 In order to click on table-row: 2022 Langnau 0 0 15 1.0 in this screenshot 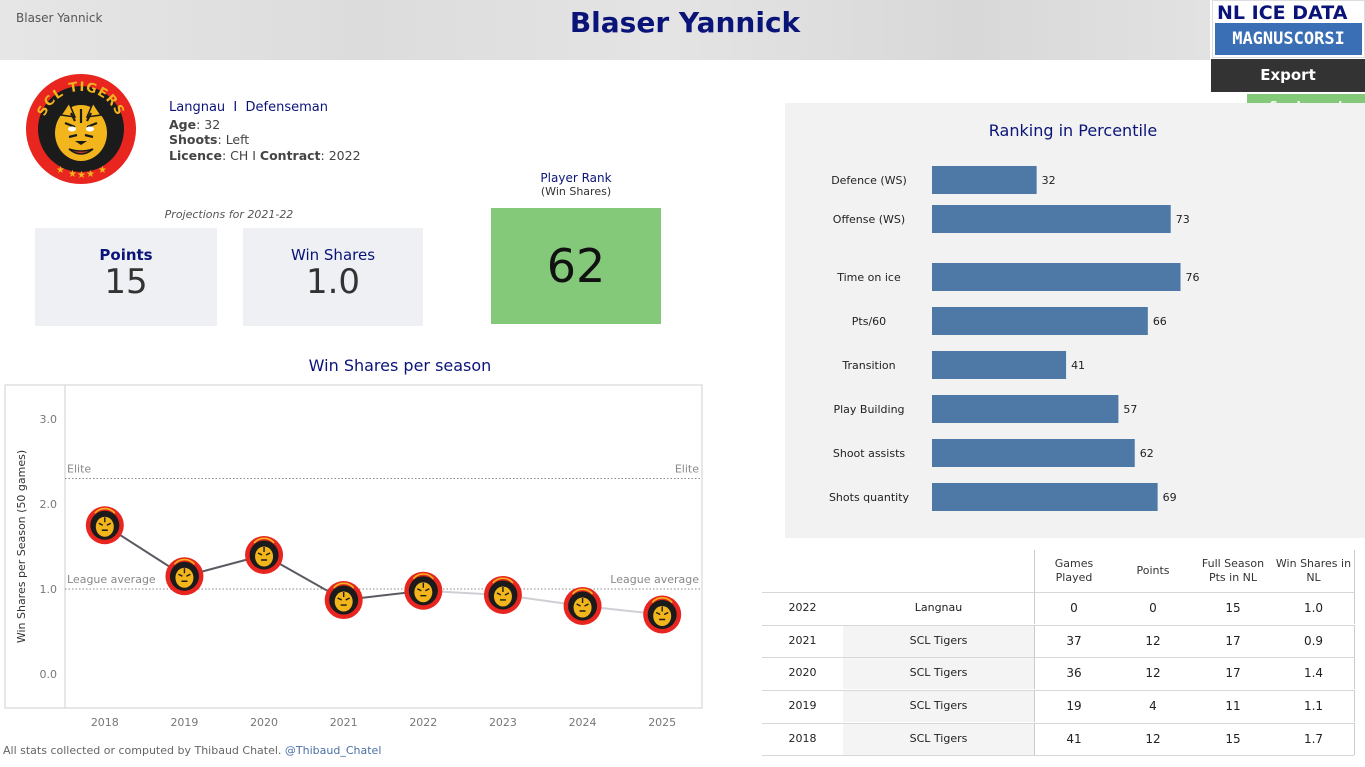, I will do `click(1058, 608)`.